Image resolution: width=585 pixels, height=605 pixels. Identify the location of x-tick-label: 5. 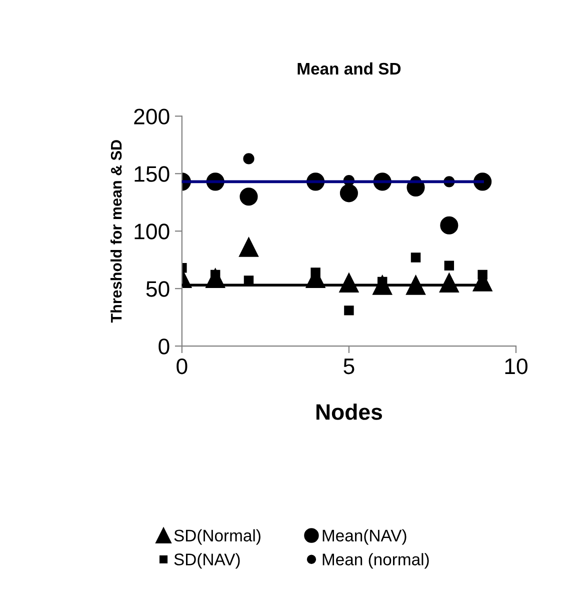
(349, 366).